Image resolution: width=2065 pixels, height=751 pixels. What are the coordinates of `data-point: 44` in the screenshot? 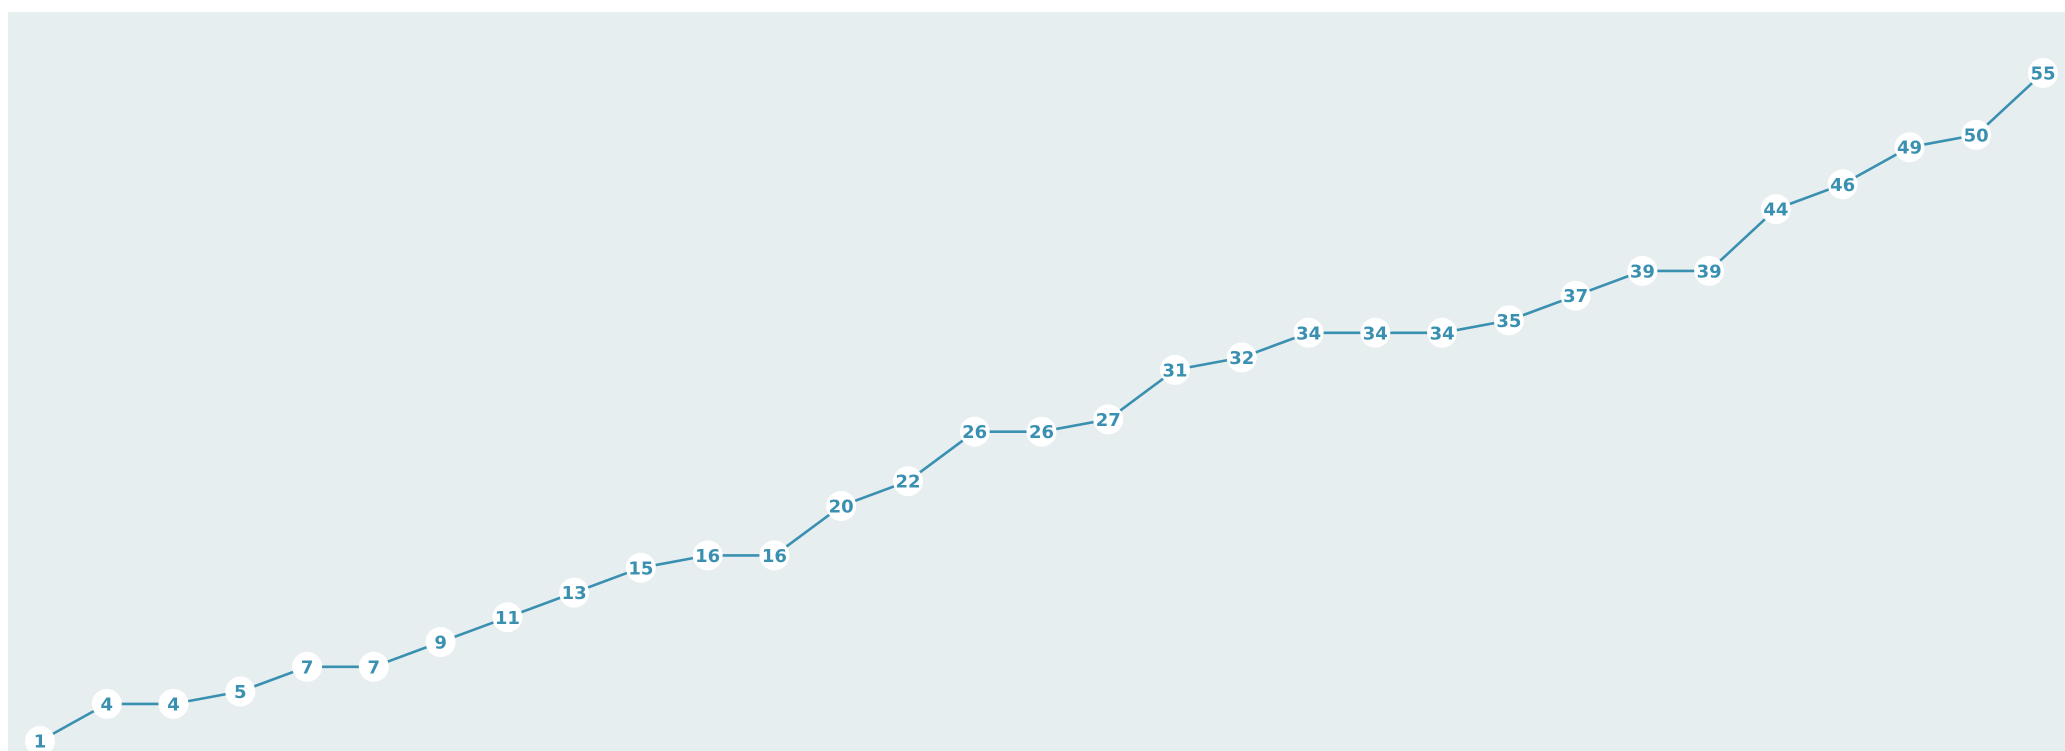 It's located at (1775, 209).